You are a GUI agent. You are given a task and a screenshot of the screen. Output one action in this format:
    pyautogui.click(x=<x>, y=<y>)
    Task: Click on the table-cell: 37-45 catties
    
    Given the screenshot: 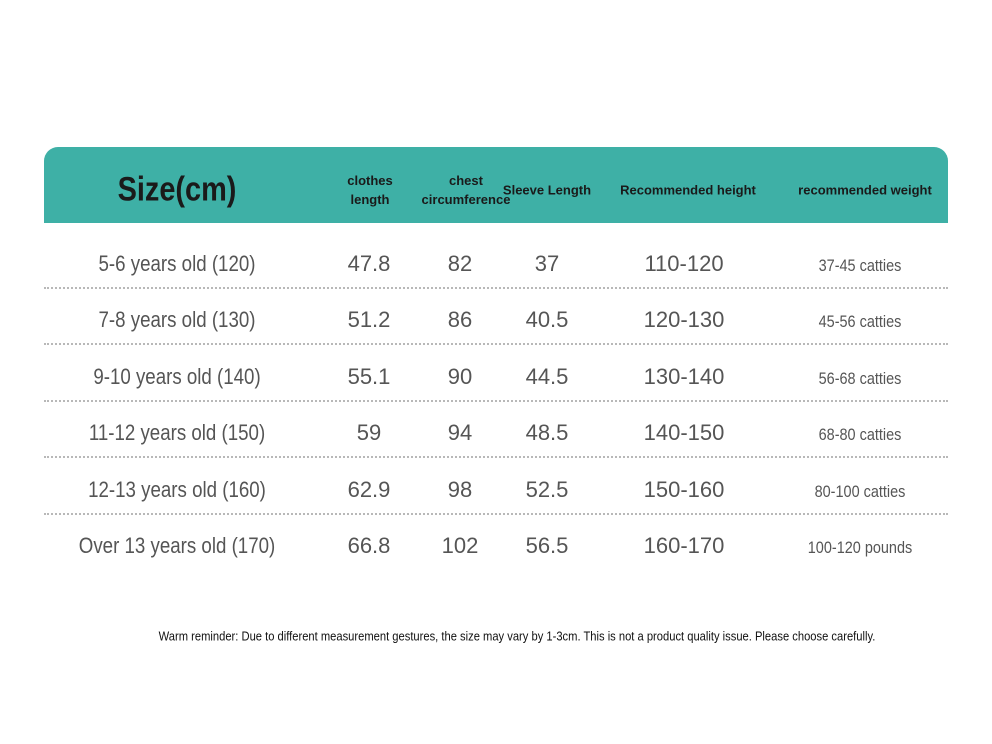 What is the action you would take?
    pyautogui.click(x=860, y=265)
    